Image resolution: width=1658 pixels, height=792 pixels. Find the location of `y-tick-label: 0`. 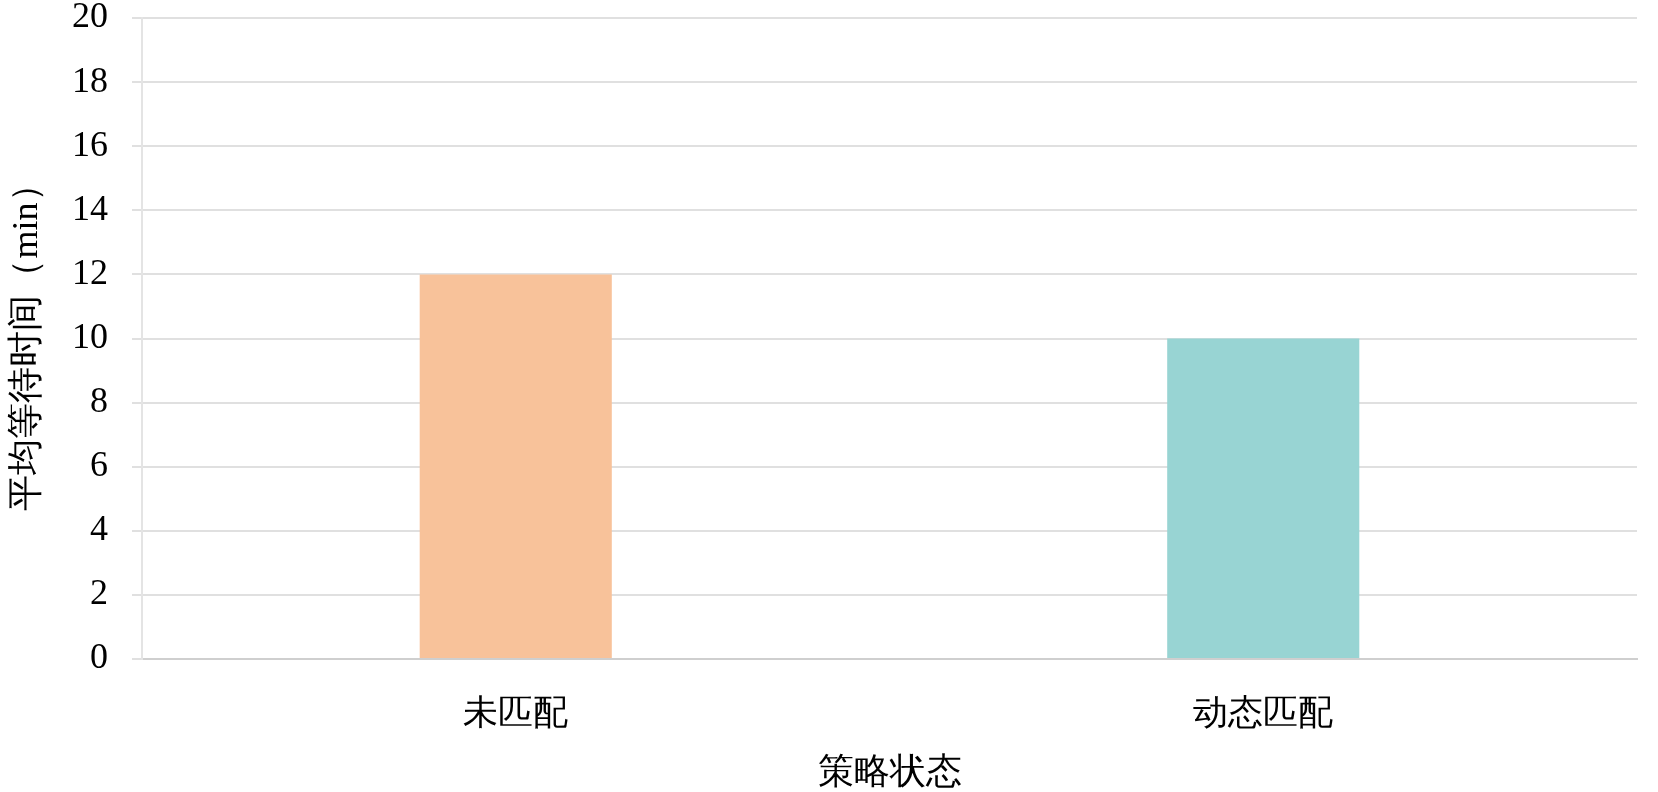

y-tick-label: 0 is located at coordinates (99, 656).